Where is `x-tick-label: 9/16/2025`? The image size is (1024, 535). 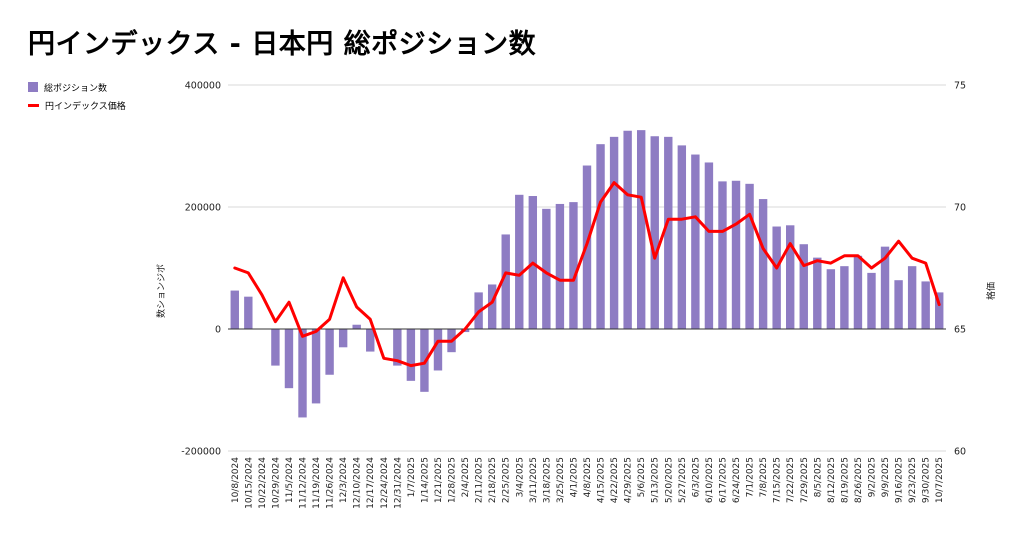
x-tick-label: 9/16/2025 is located at coordinates (900, 480).